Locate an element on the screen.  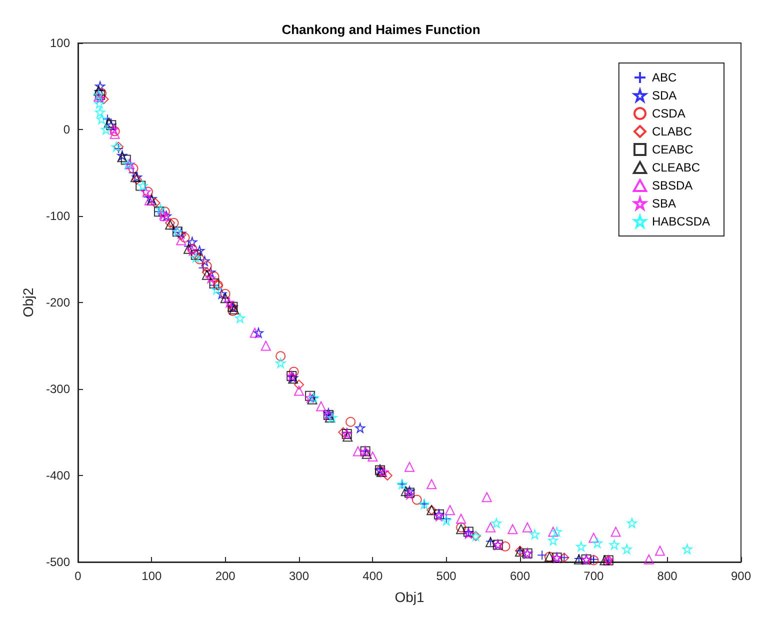
legend-label: HABCSDA is located at coordinates (681, 221).